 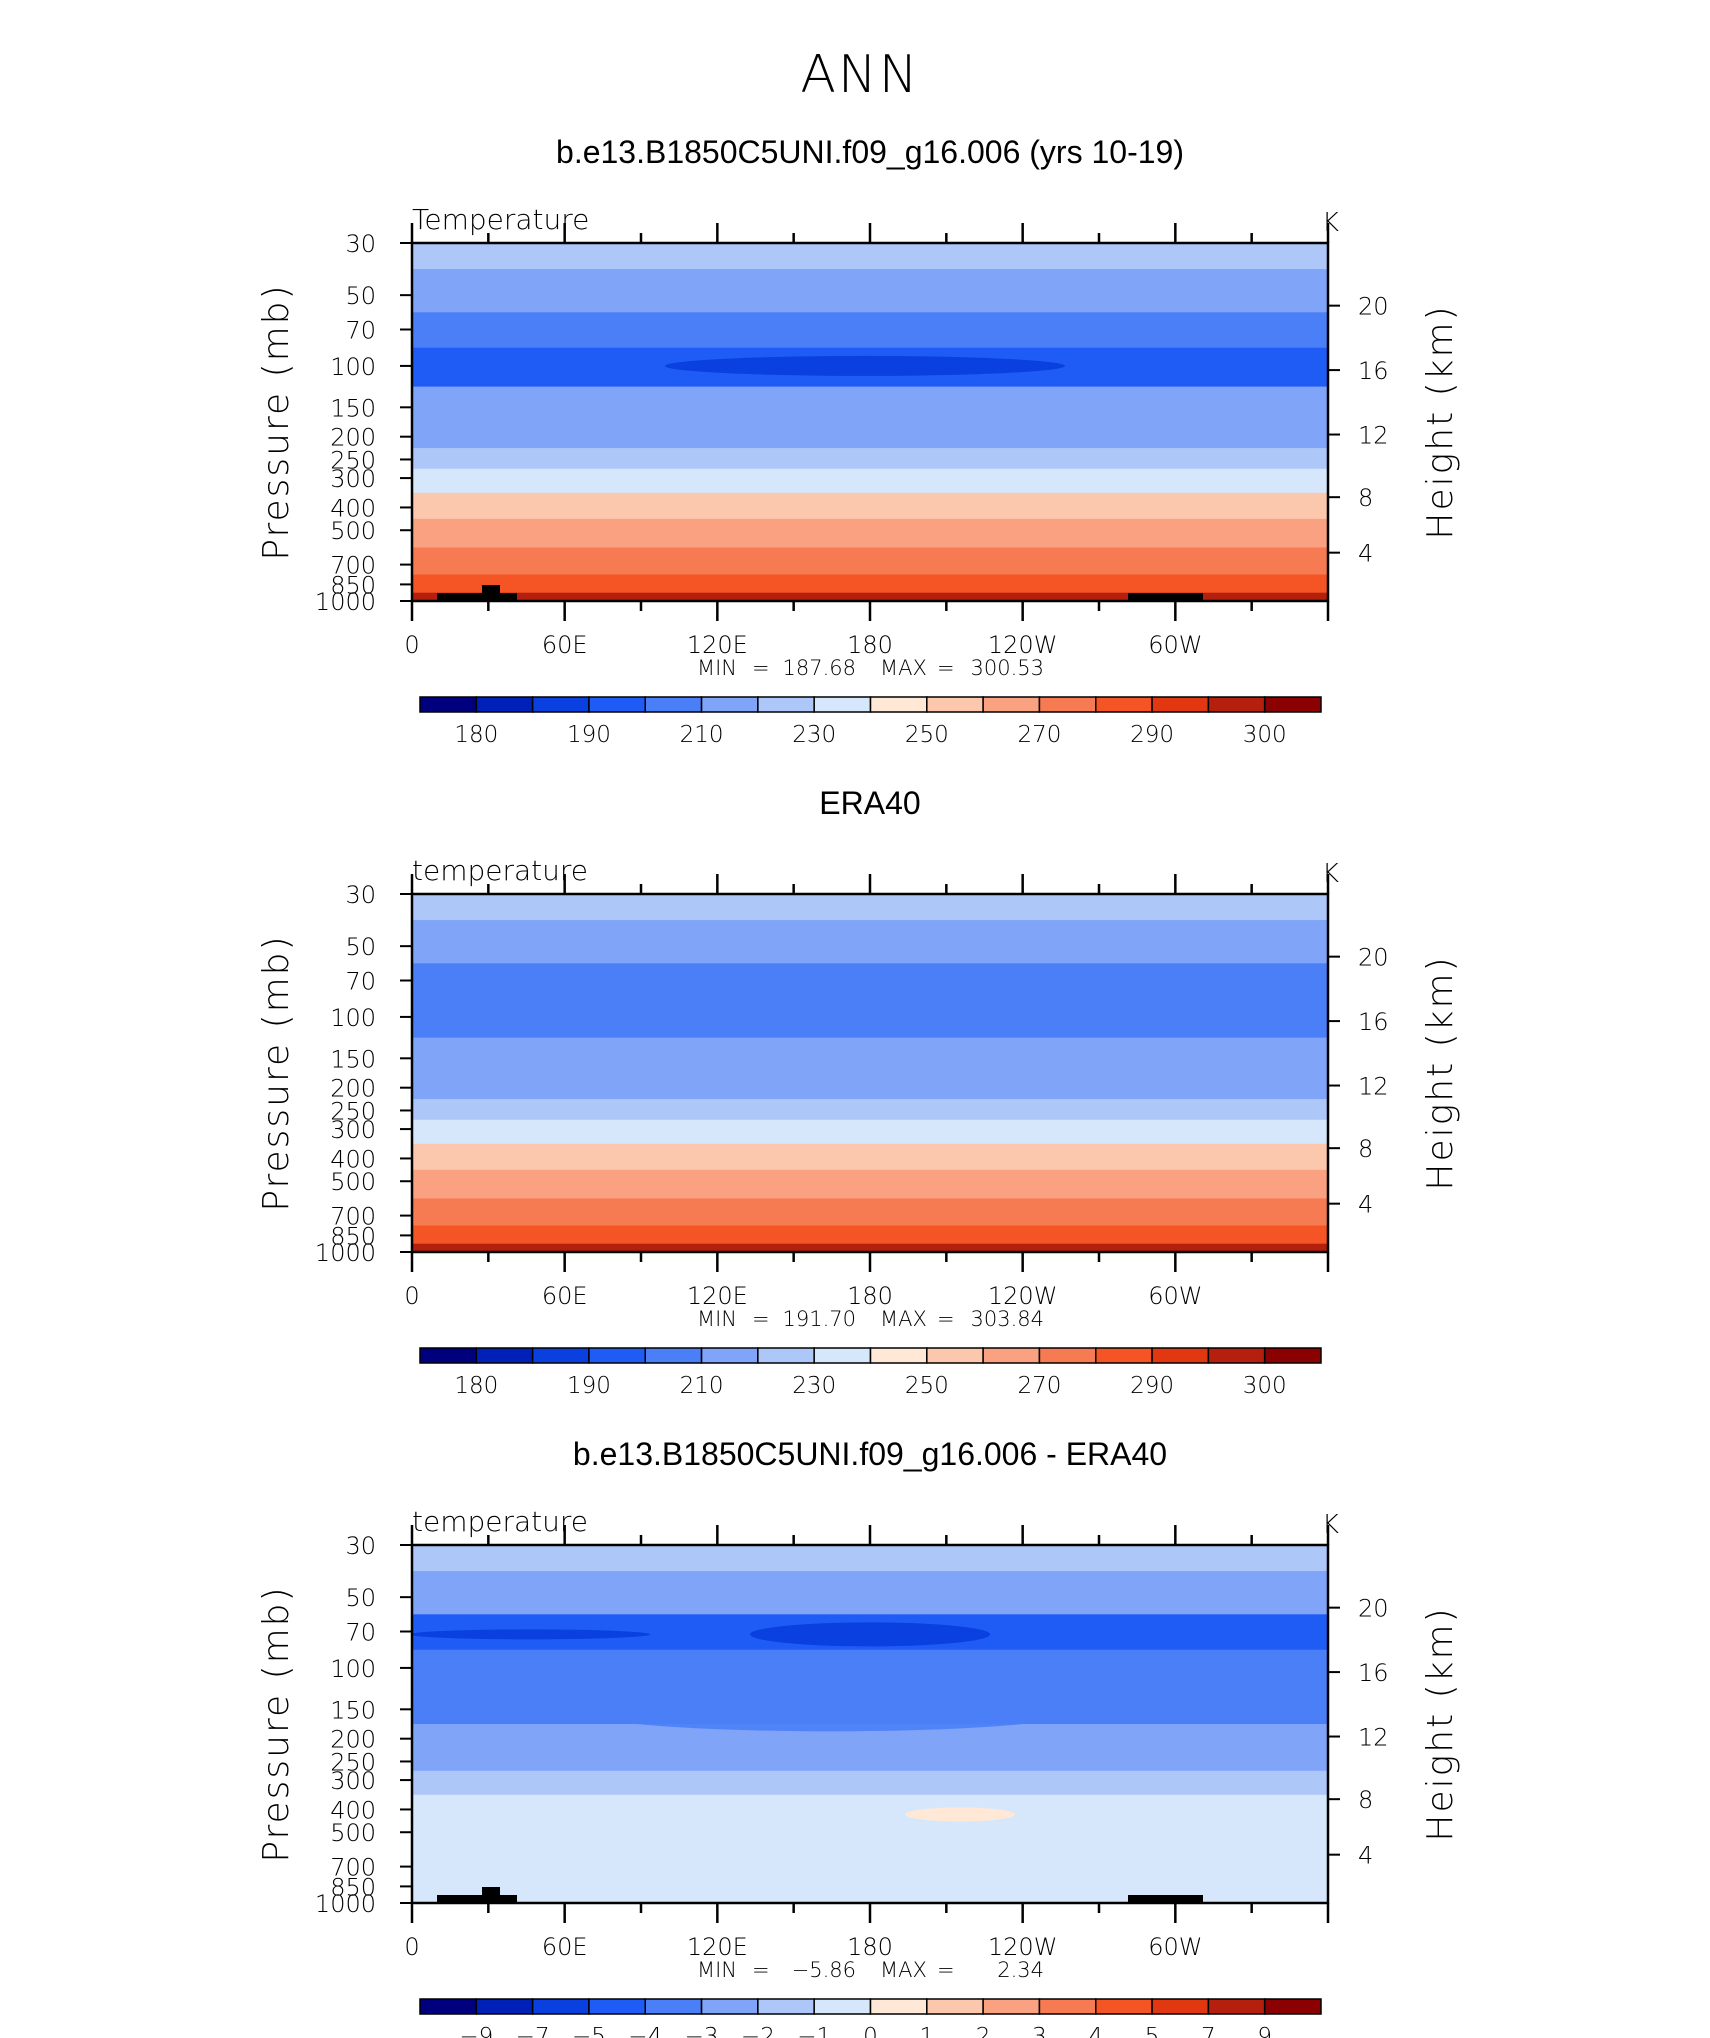 What do you see at coordinates (870, 2031) in the screenshot?
I see `colorbar-label: 0` at bounding box center [870, 2031].